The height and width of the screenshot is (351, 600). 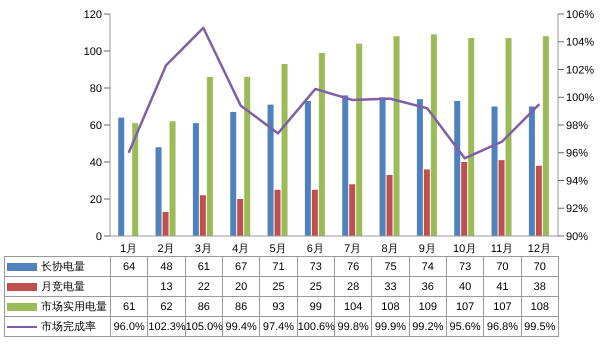 What do you see at coordinates (465, 286) in the screenshot?
I see `data-label: 40` at bounding box center [465, 286].